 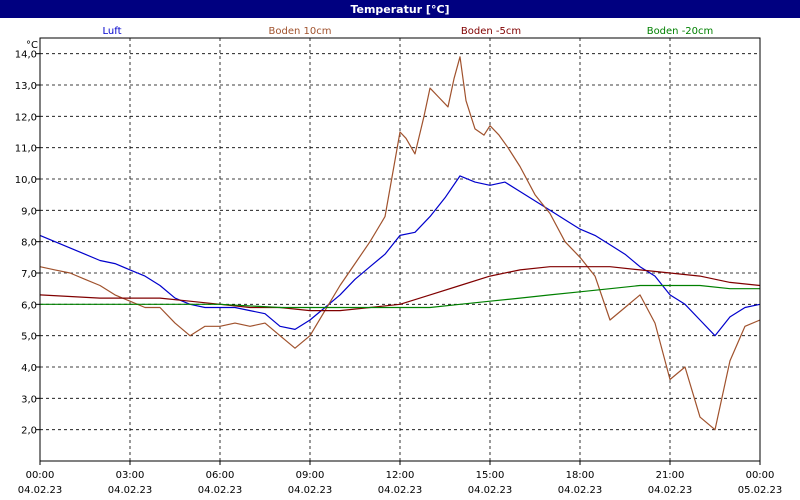 I want to click on legend-entry: Boden 10cm, so click(x=300, y=31).